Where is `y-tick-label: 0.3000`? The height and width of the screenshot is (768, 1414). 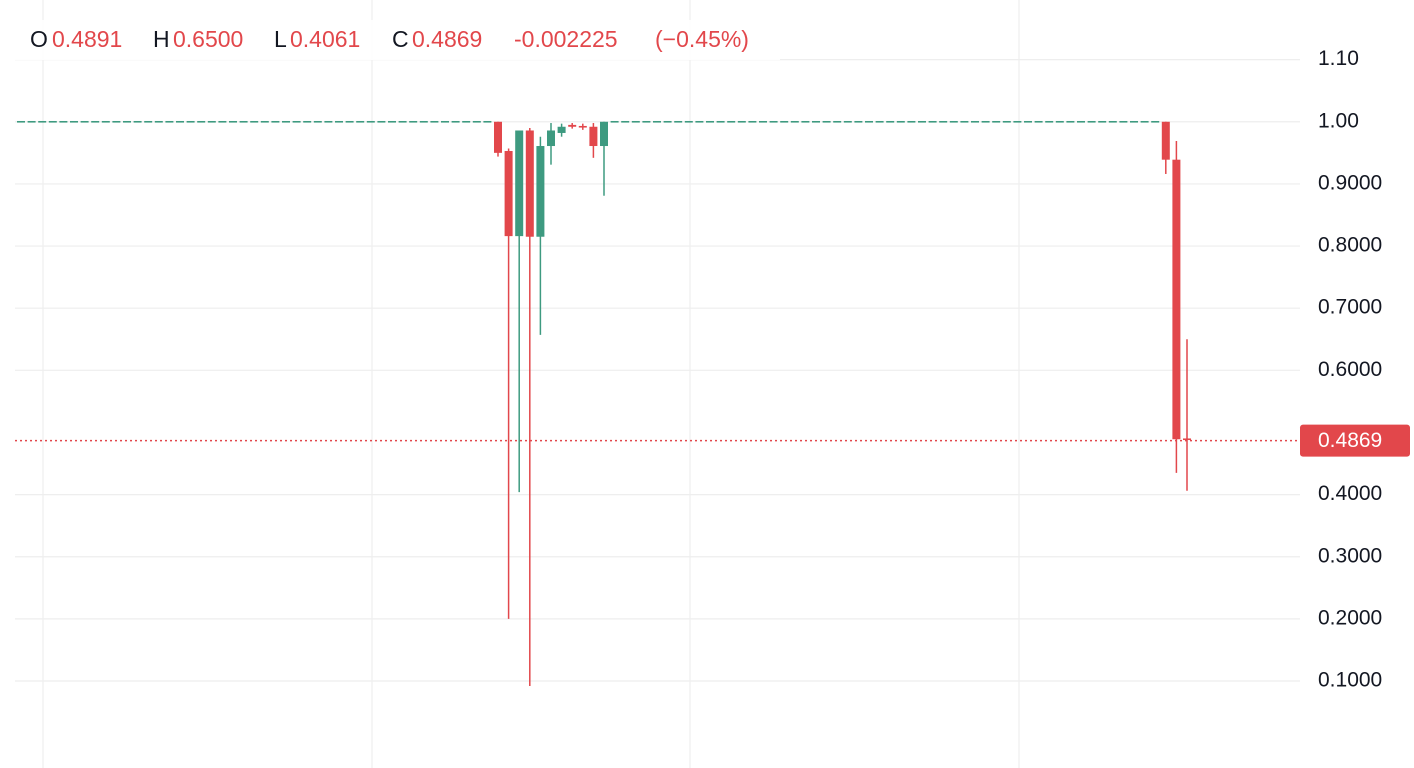 y-tick-label: 0.3000 is located at coordinates (1350, 555).